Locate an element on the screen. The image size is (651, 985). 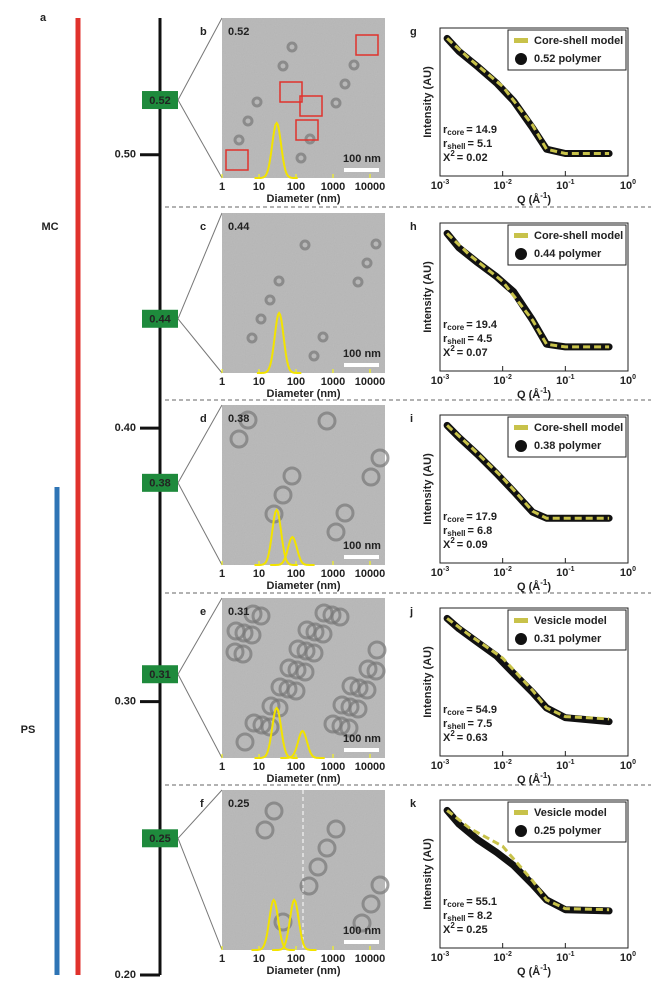
param-symbol: X is located at coordinates (447, 353).